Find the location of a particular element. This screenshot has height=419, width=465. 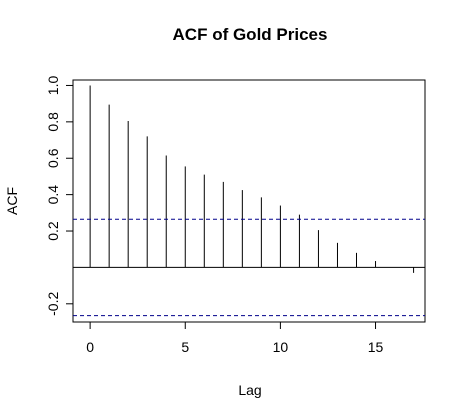

y-tick-label: 0.4 is located at coordinates (53, 195).